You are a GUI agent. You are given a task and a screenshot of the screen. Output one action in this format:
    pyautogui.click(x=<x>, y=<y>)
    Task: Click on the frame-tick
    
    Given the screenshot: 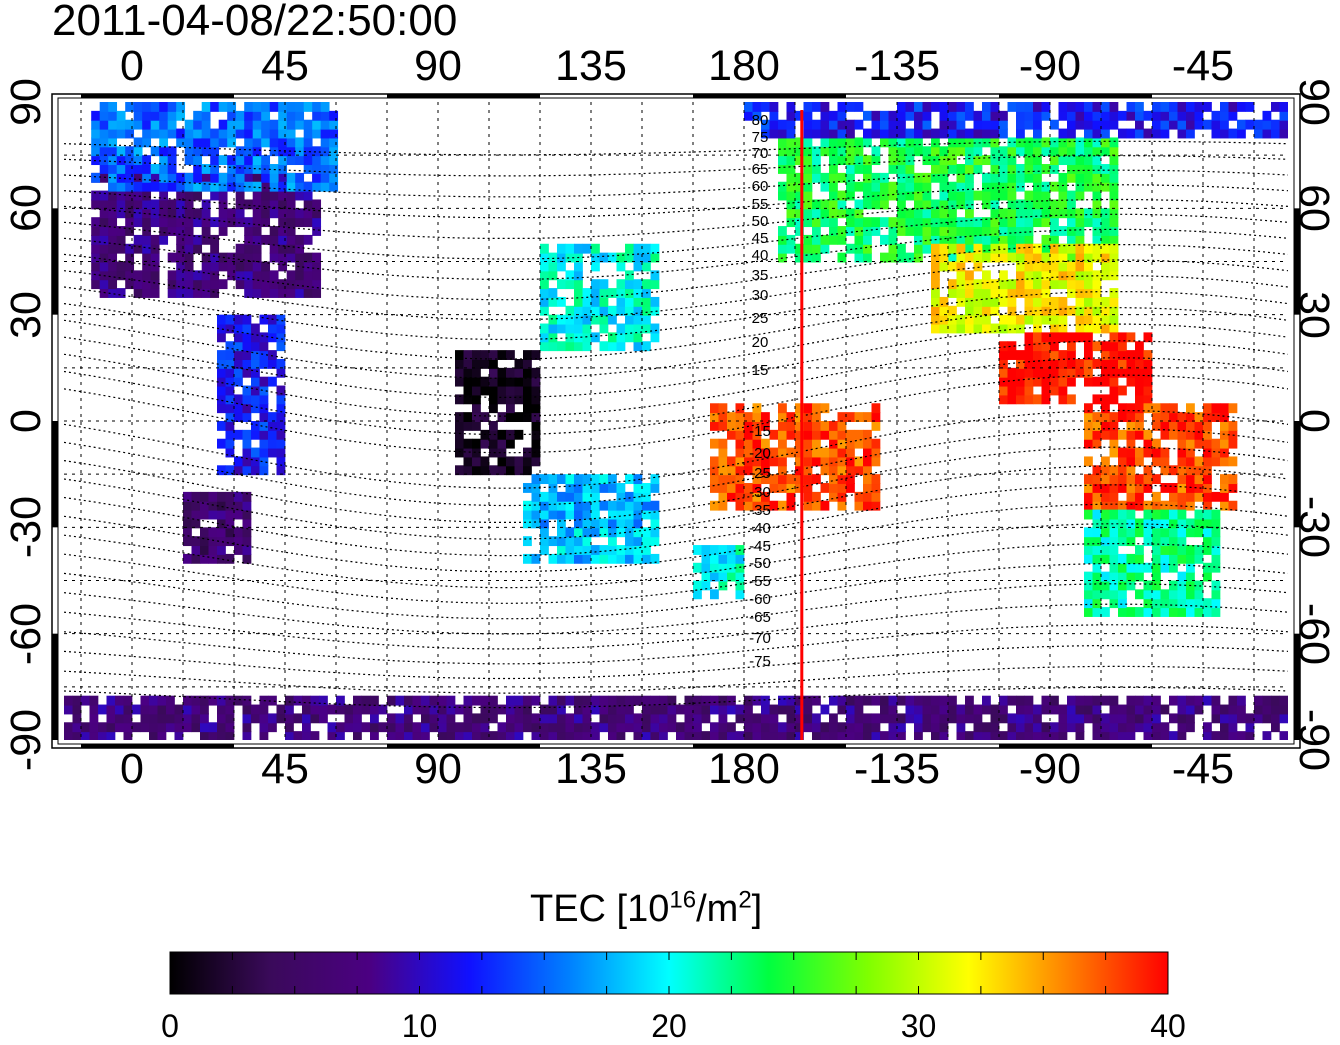 What is the action you would take?
    pyautogui.click(x=769, y=746)
    